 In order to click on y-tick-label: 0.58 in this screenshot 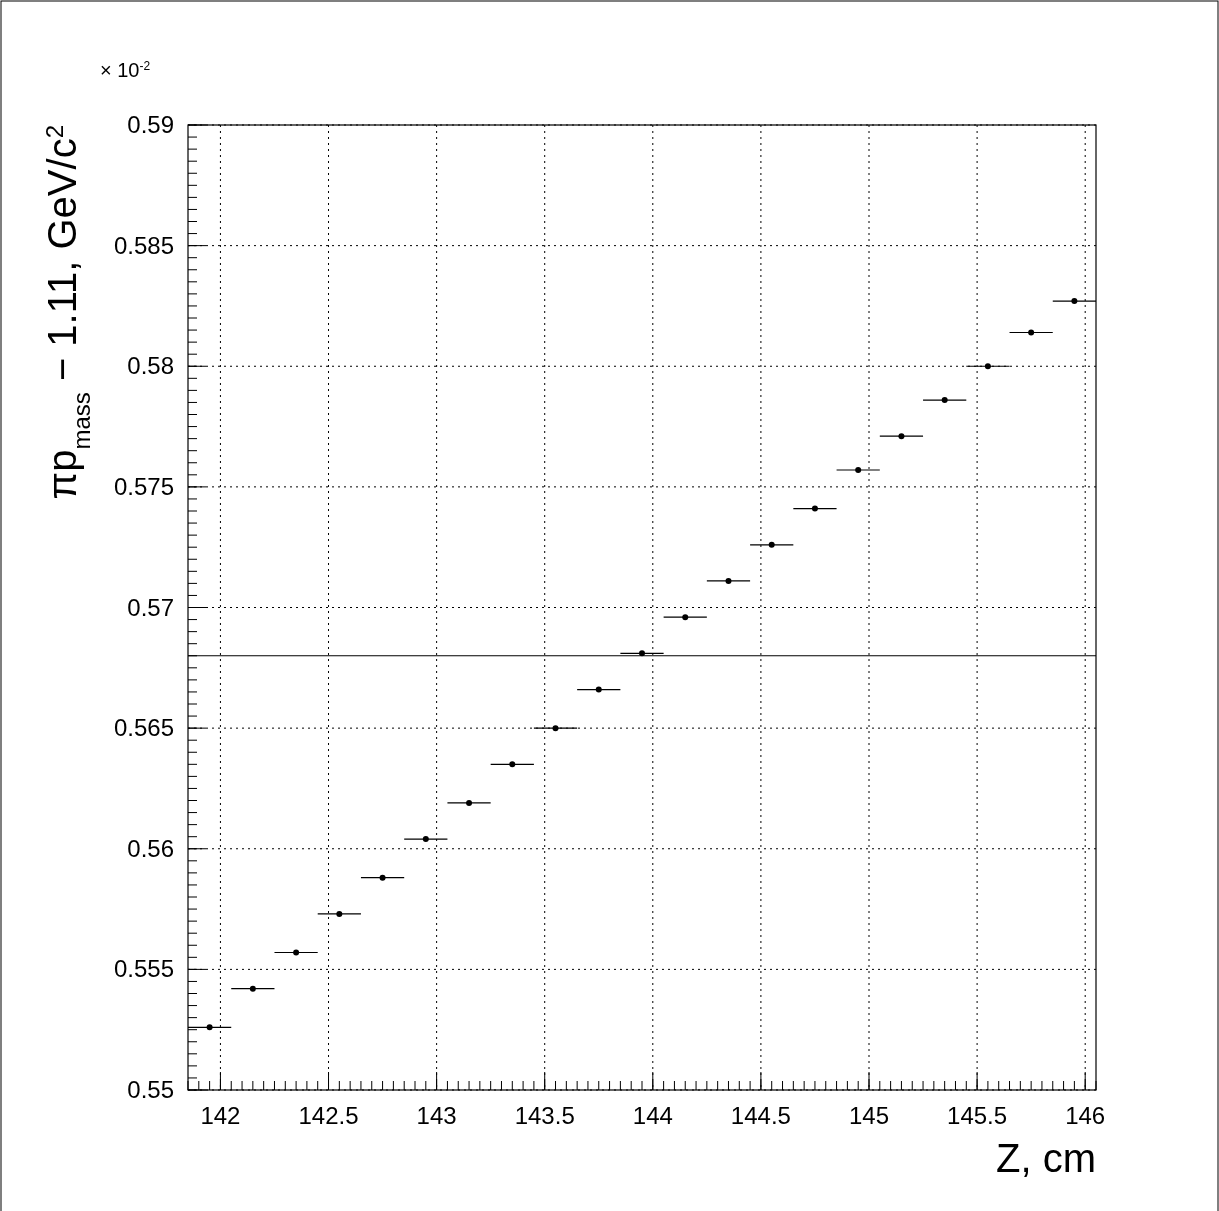, I will do `click(150, 366)`.